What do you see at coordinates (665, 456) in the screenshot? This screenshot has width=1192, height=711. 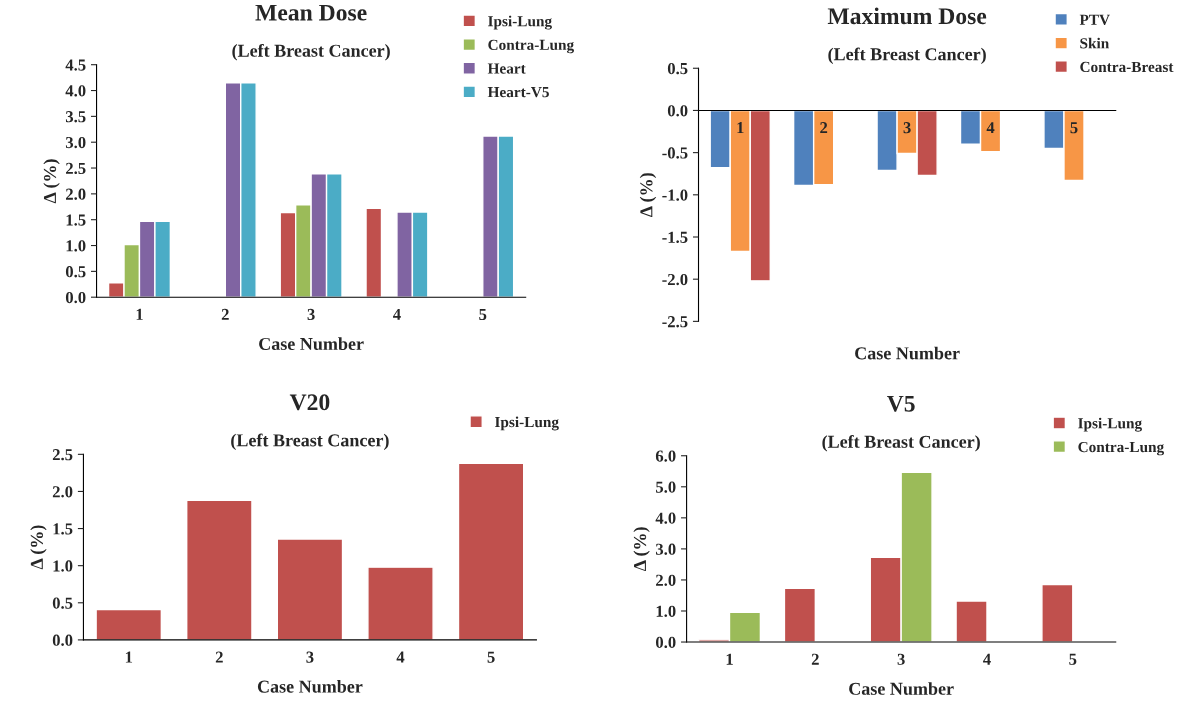 I see `y-tick-label: 6.0` at bounding box center [665, 456].